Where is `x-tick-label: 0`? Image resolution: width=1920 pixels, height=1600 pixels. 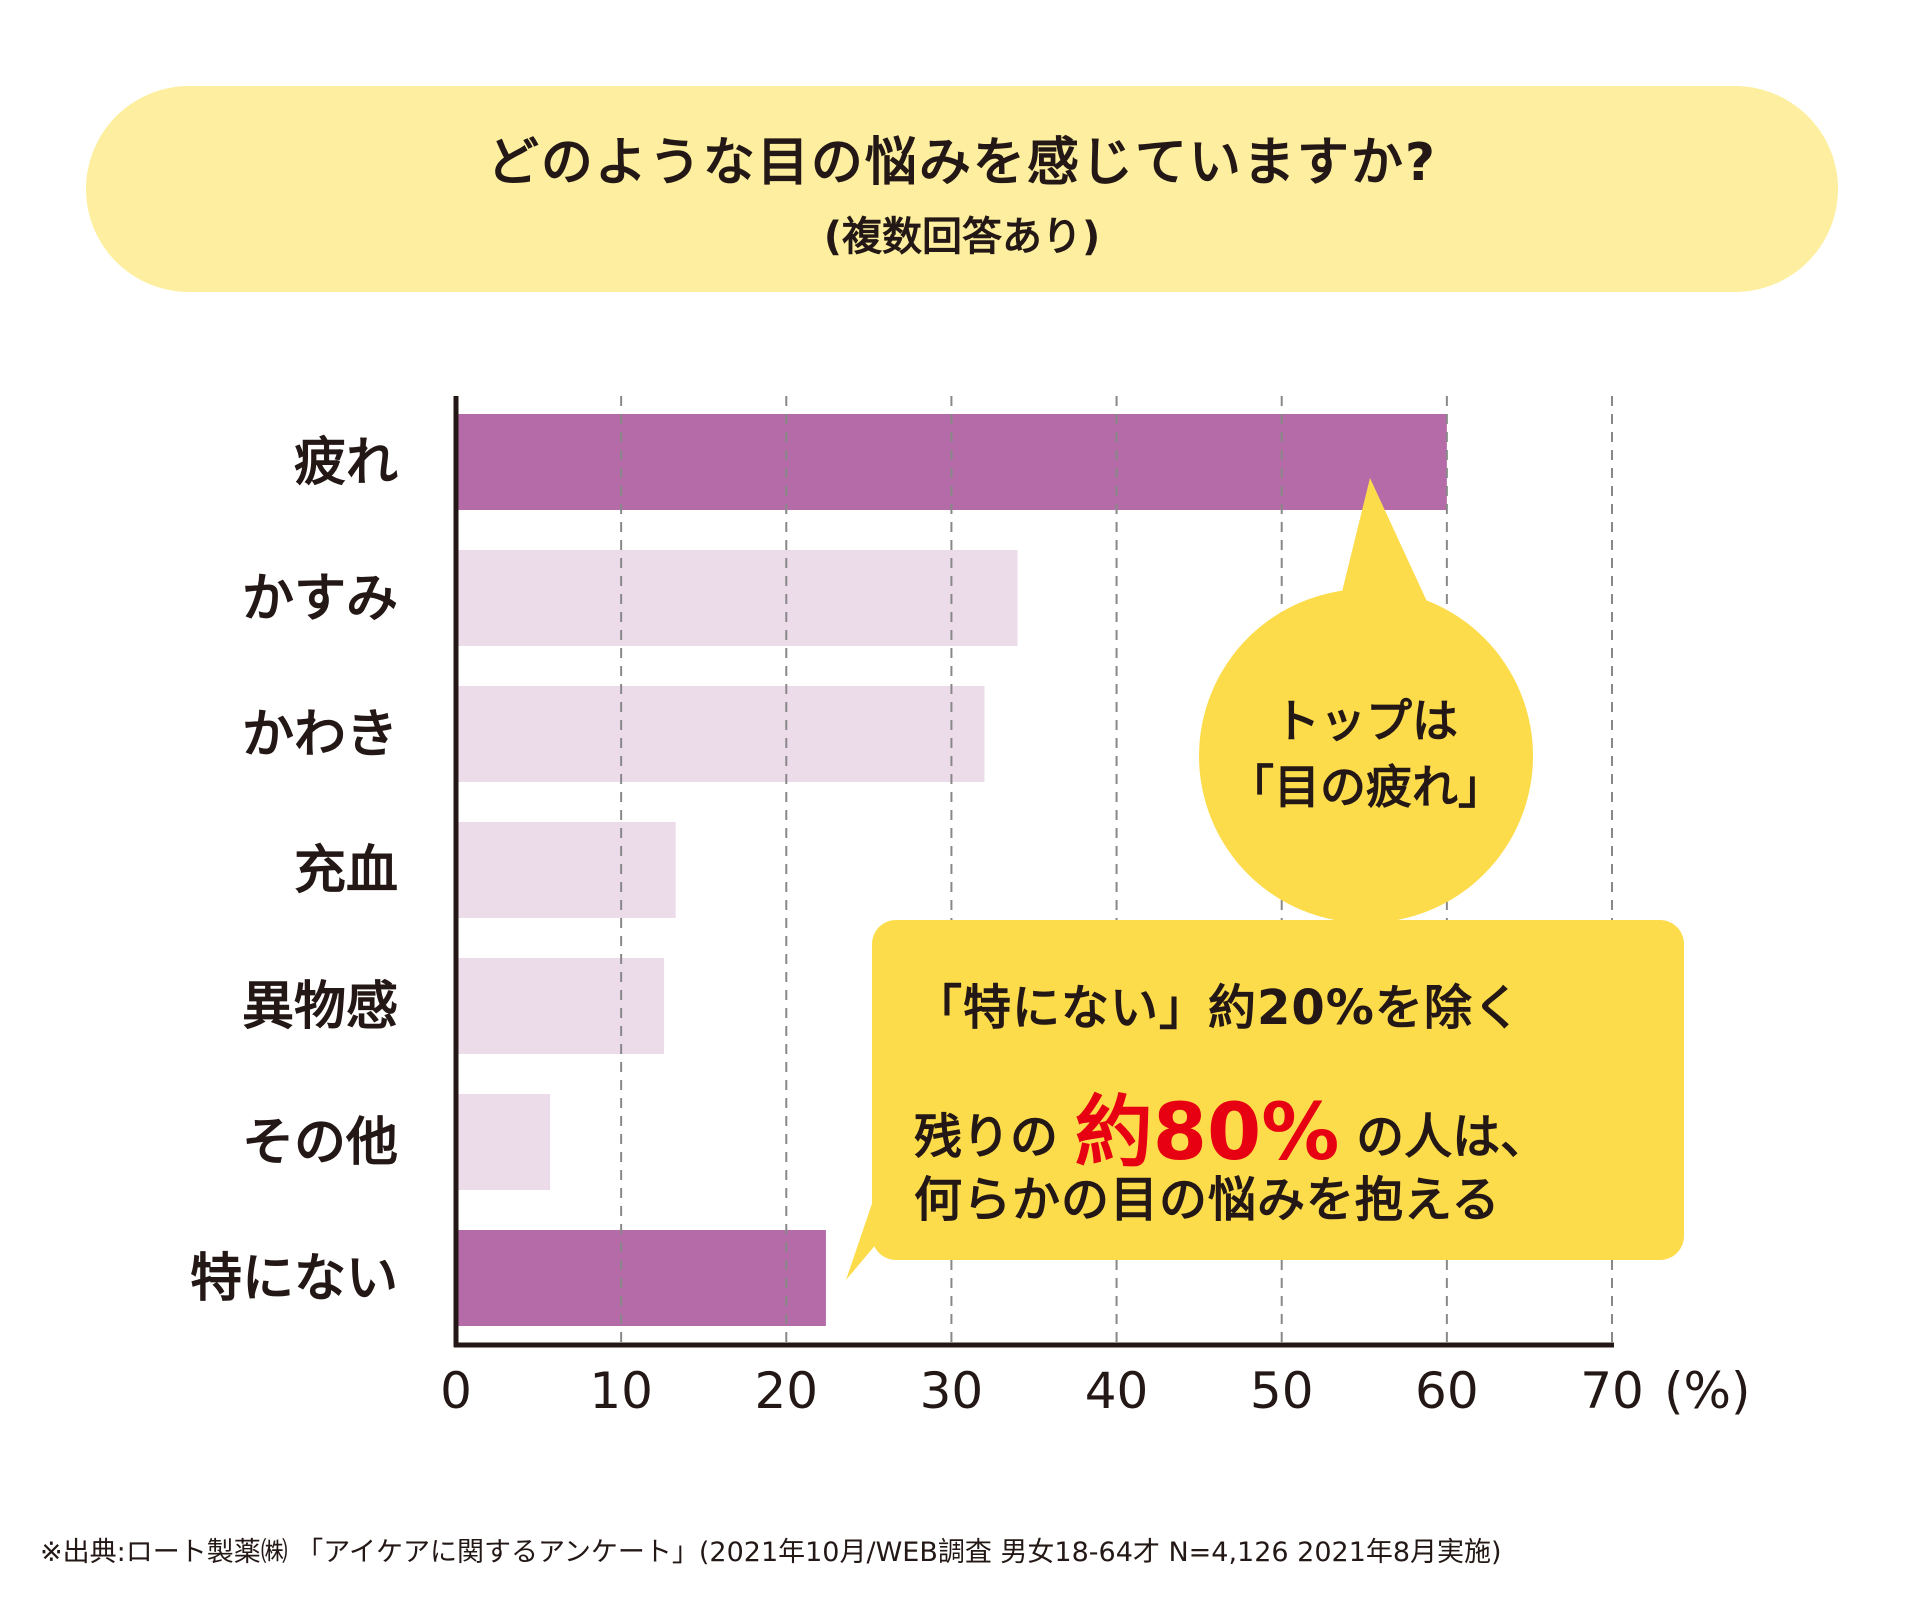 x-tick-label: 0 is located at coordinates (456, 1391).